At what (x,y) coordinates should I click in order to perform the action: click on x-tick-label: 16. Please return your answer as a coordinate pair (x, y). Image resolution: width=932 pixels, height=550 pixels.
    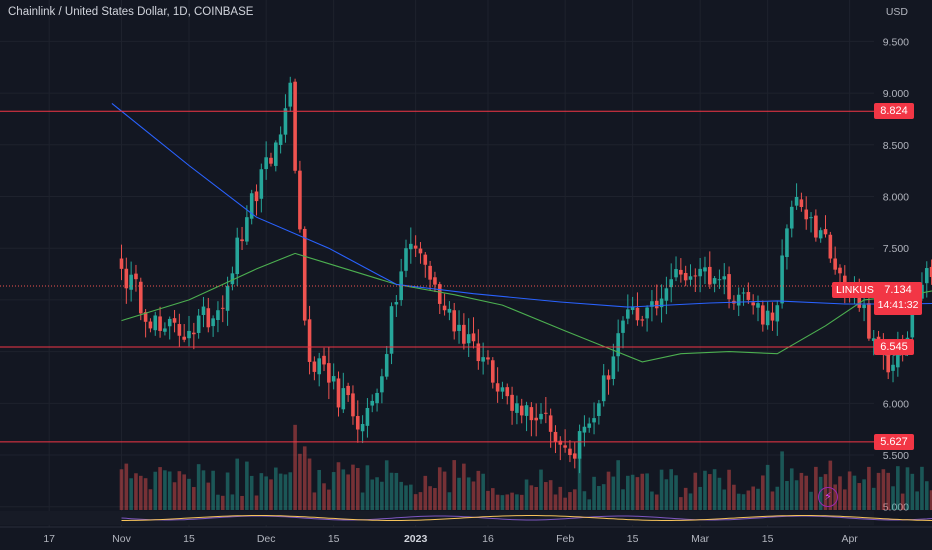
    Looking at the image, I should click on (488, 539).